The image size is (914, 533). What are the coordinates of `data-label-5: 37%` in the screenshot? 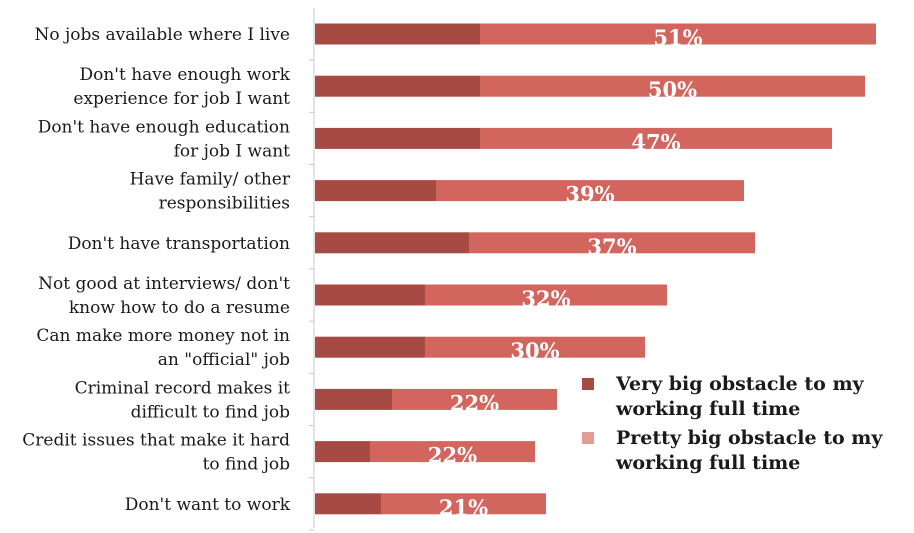 It's located at (611, 246).